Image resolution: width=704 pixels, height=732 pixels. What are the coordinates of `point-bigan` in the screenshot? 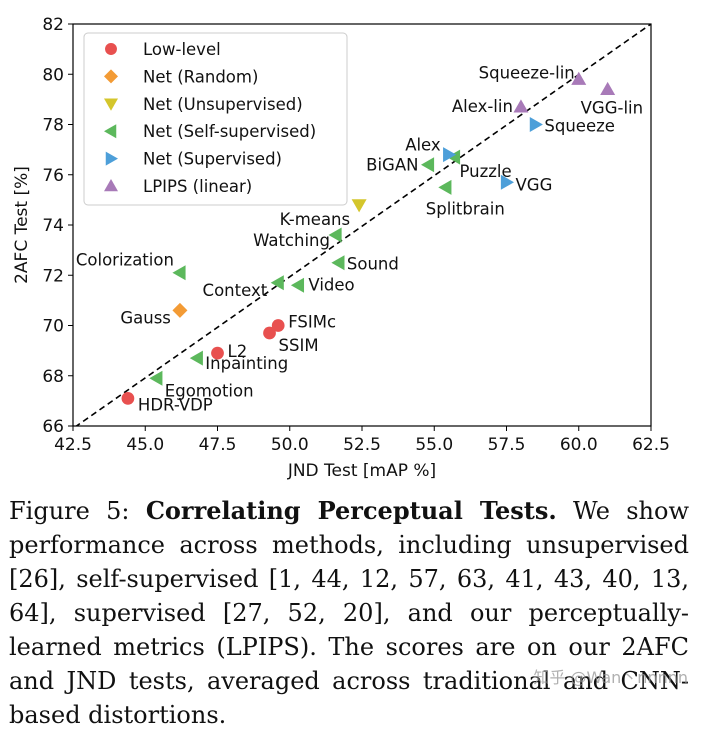 It's located at (427, 165).